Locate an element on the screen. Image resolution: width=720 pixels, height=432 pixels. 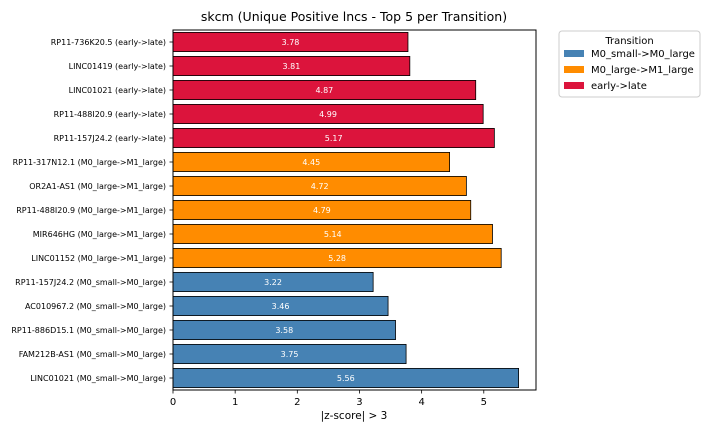
bar-value-label: 3.81 is located at coordinates (292, 66).